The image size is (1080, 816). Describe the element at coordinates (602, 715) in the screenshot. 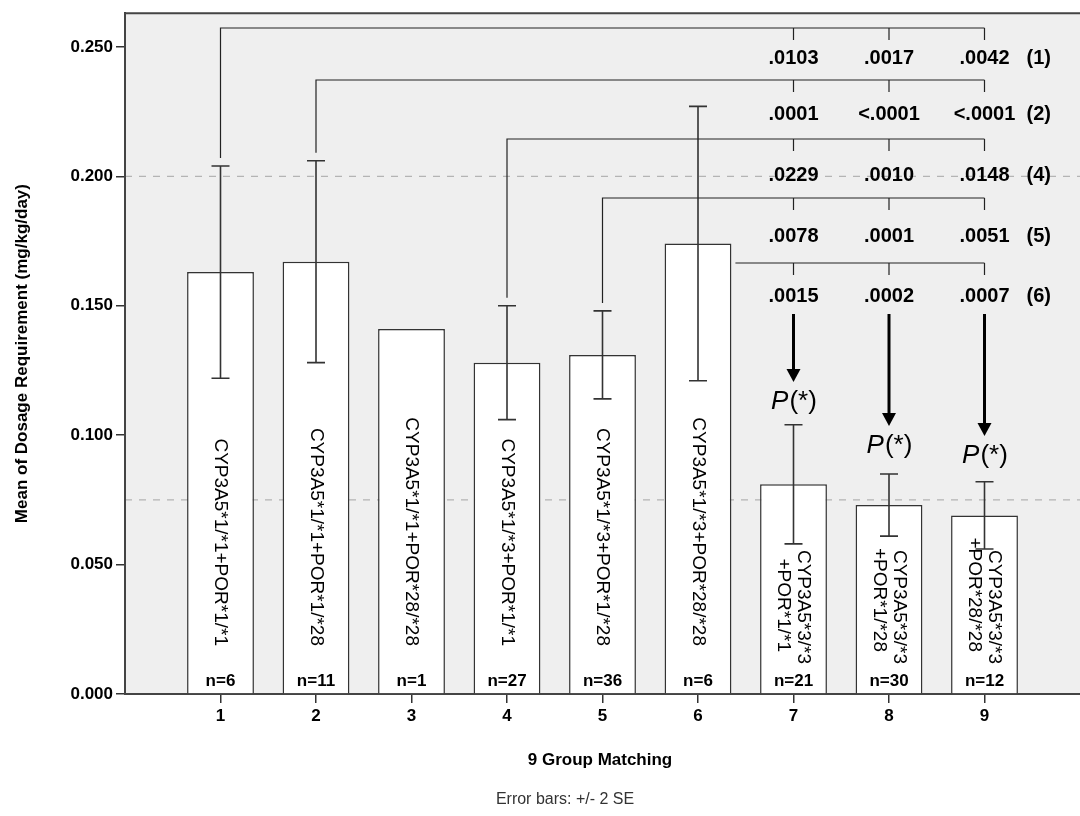

I see `x-tick-label: 5` at that location.